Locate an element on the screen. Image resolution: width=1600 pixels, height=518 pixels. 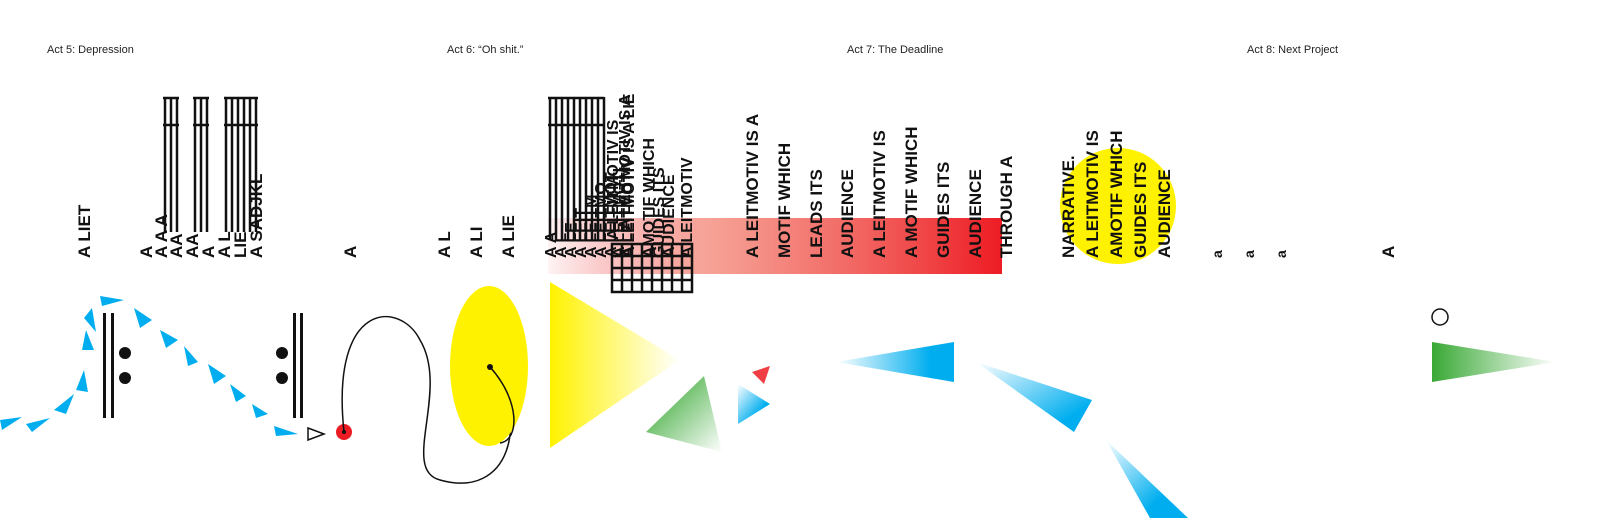
stack-text: A LEITMOTIV IS A is located at coordinates (625, 162).